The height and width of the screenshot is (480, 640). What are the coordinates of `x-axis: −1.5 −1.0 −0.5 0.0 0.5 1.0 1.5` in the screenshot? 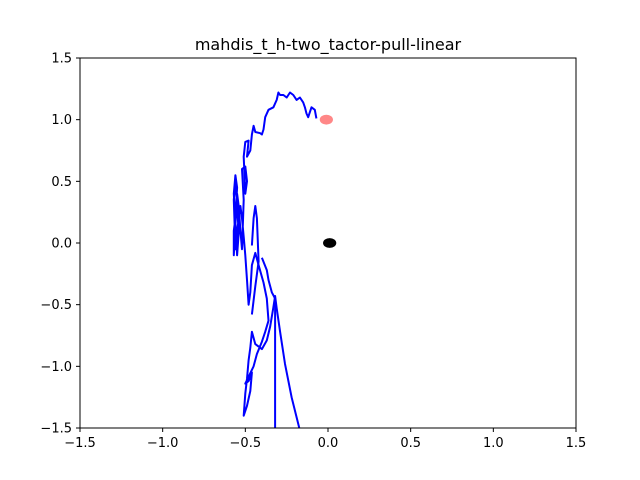 It's located at (325, 439).